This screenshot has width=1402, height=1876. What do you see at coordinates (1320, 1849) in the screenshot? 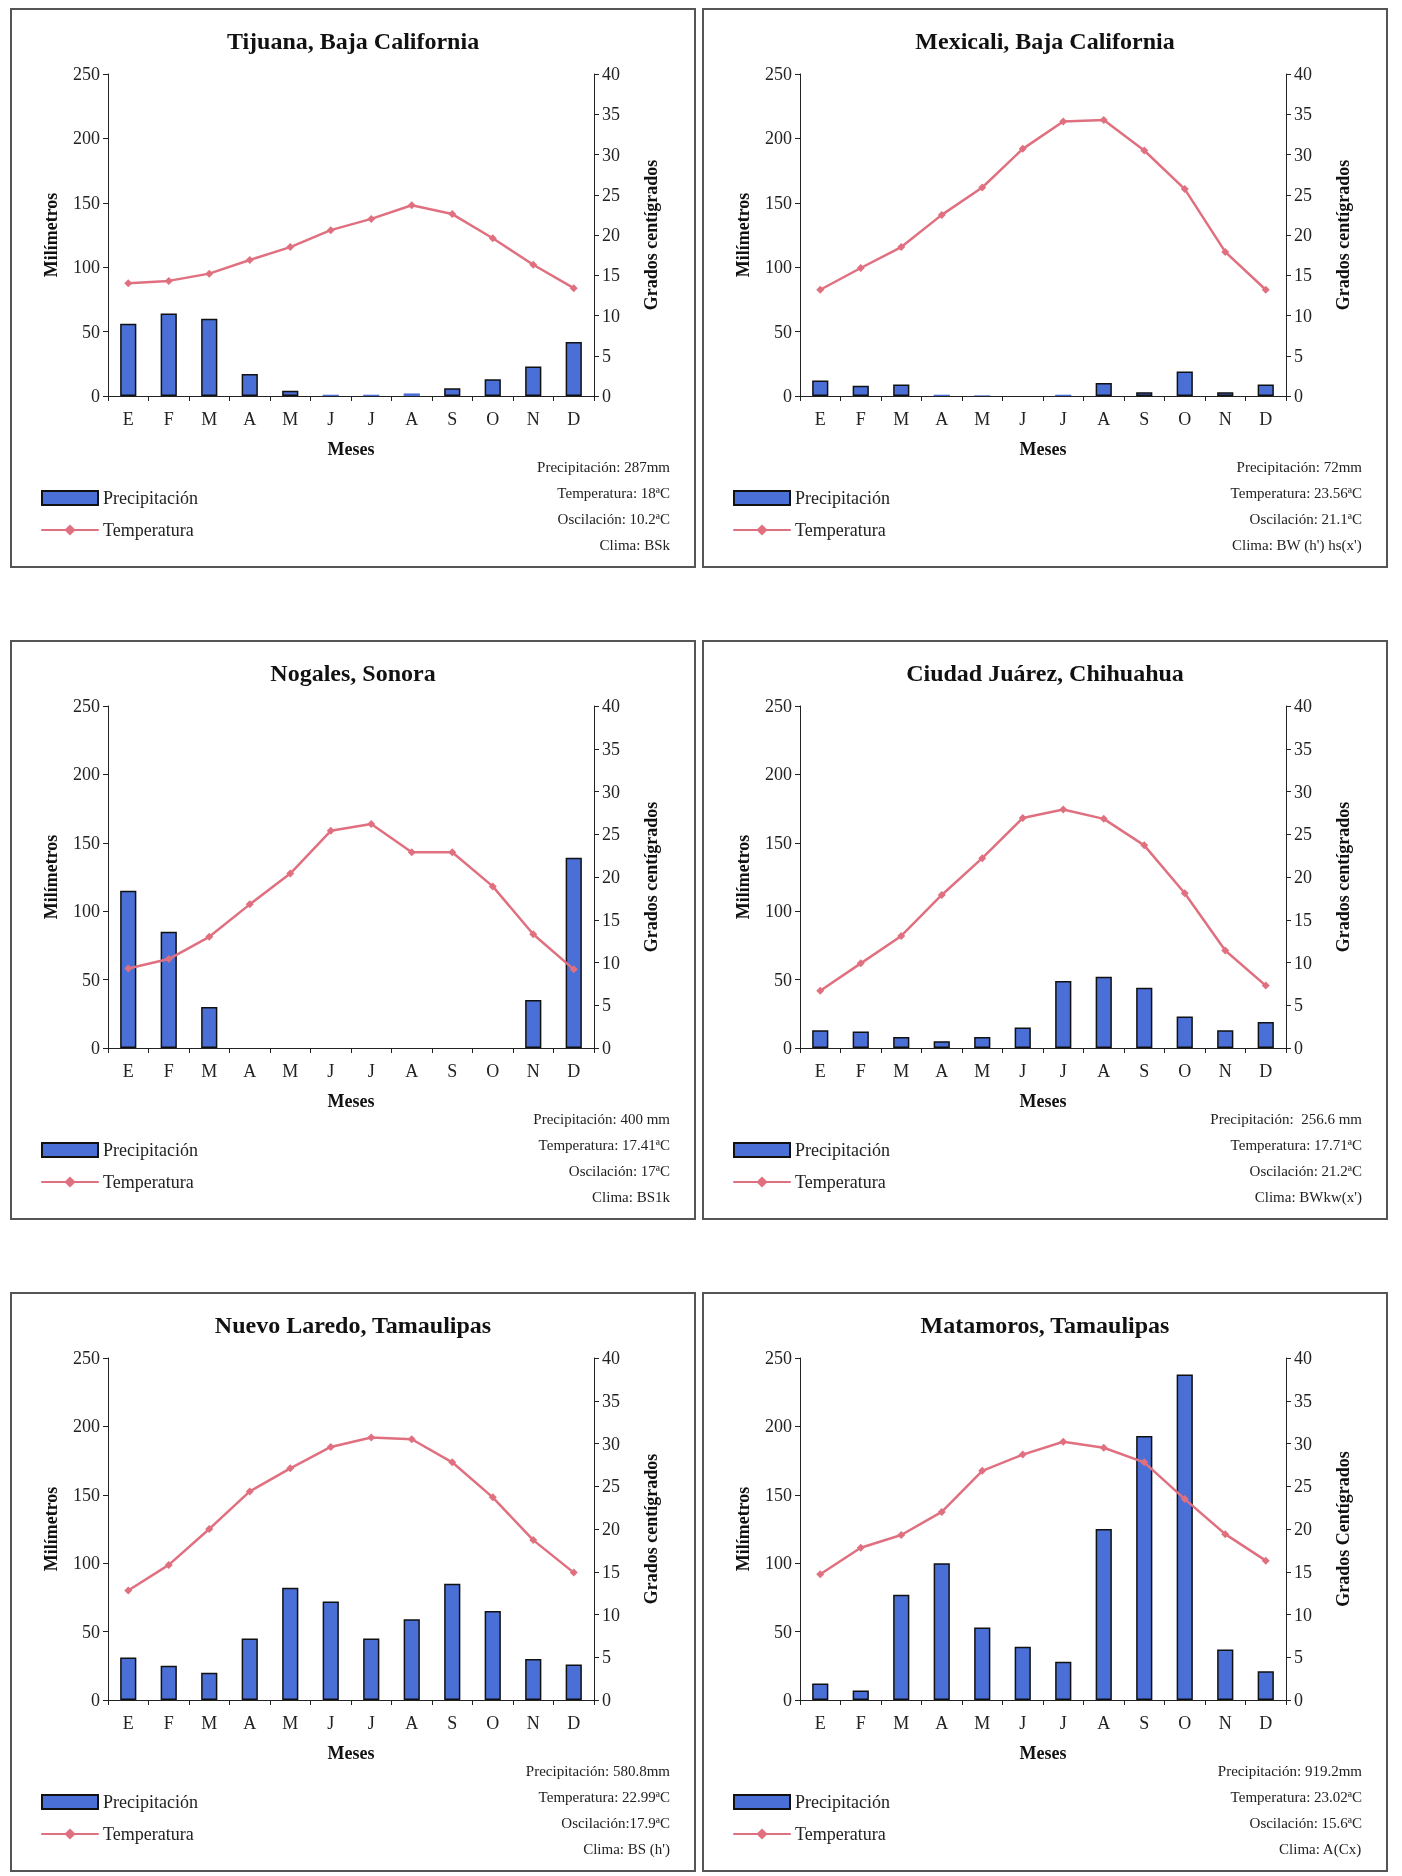
I see `text: Clima: A(Cx)` at bounding box center [1320, 1849].